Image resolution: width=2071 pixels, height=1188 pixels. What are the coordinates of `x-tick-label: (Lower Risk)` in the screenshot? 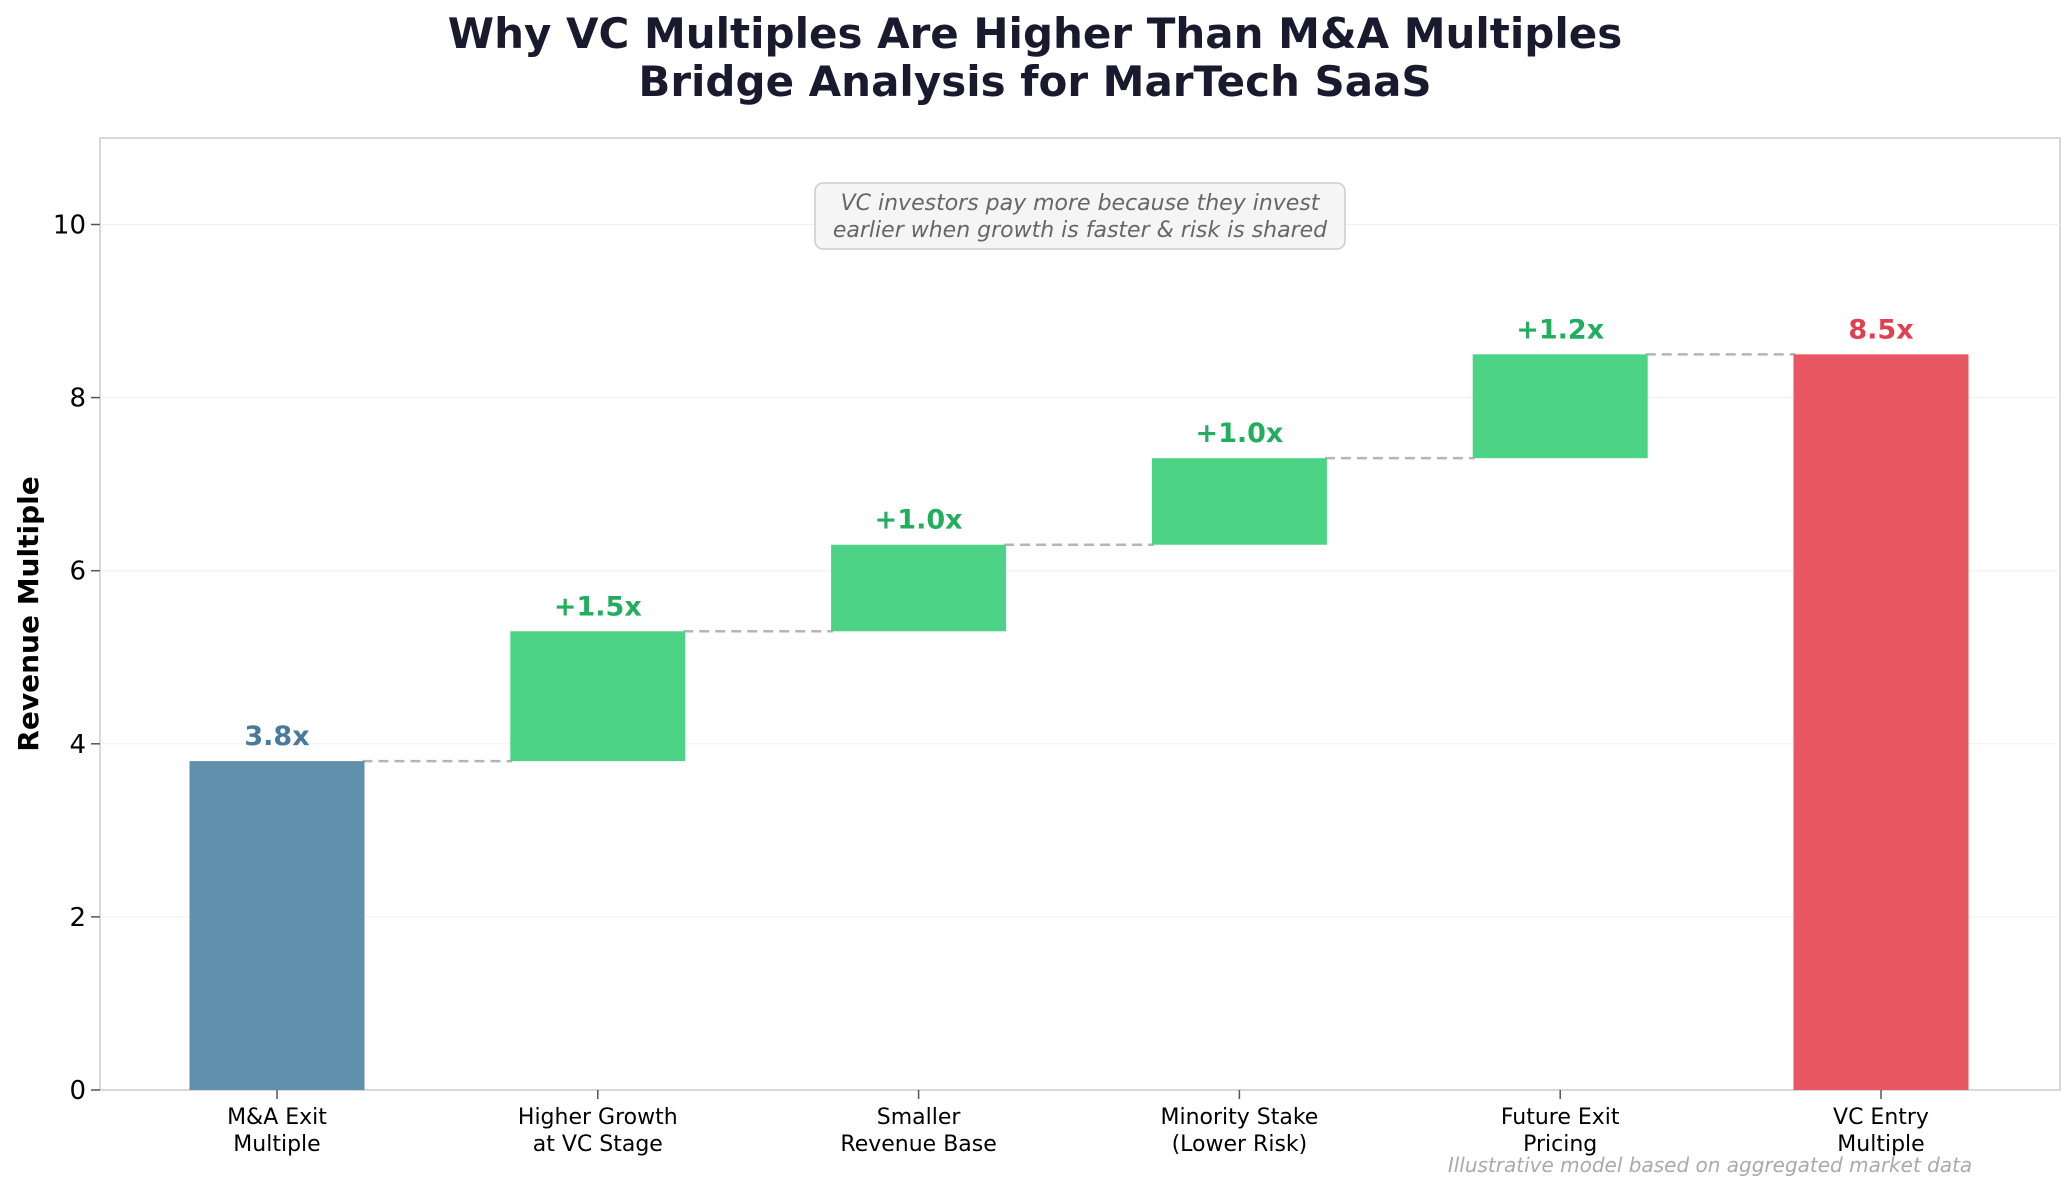 It's located at (1240, 1144).